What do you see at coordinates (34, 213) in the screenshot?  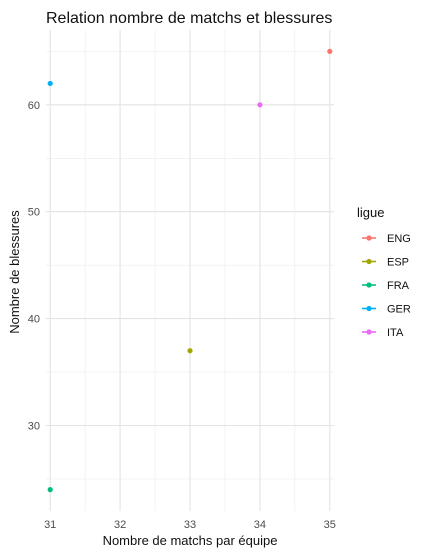 I see `y-tick-label: 50` at bounding box center [34, 213].